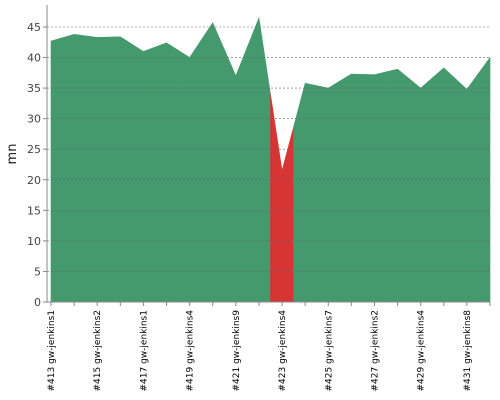  Describe the element at coordinates (144, 350) in the screenshot. I see `x-tick-label: #417 gw-jenkins1` at that location.